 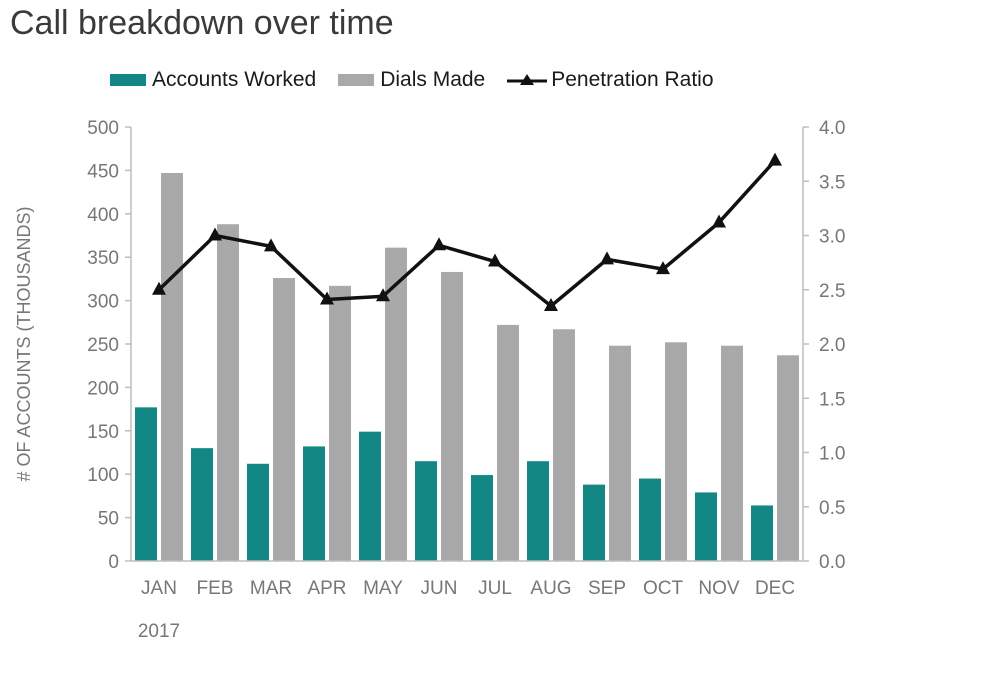 I want to click on y2-tick-label: 3.0, so click(x=832, y=237).